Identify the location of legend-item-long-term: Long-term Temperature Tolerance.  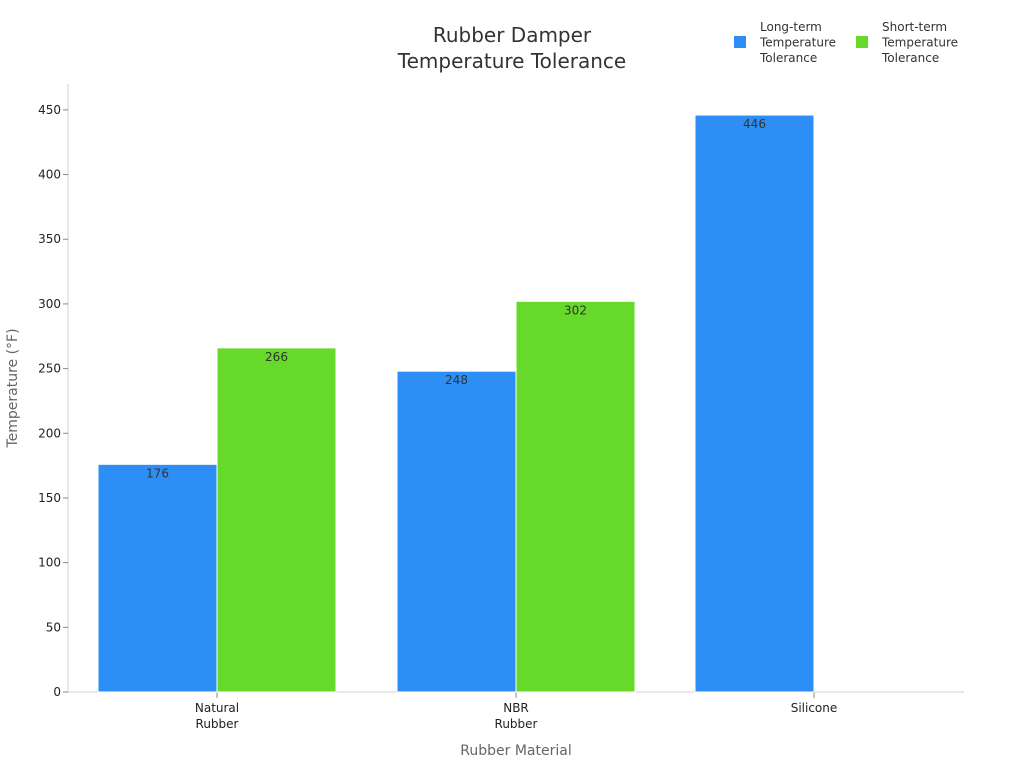
(785, 42).